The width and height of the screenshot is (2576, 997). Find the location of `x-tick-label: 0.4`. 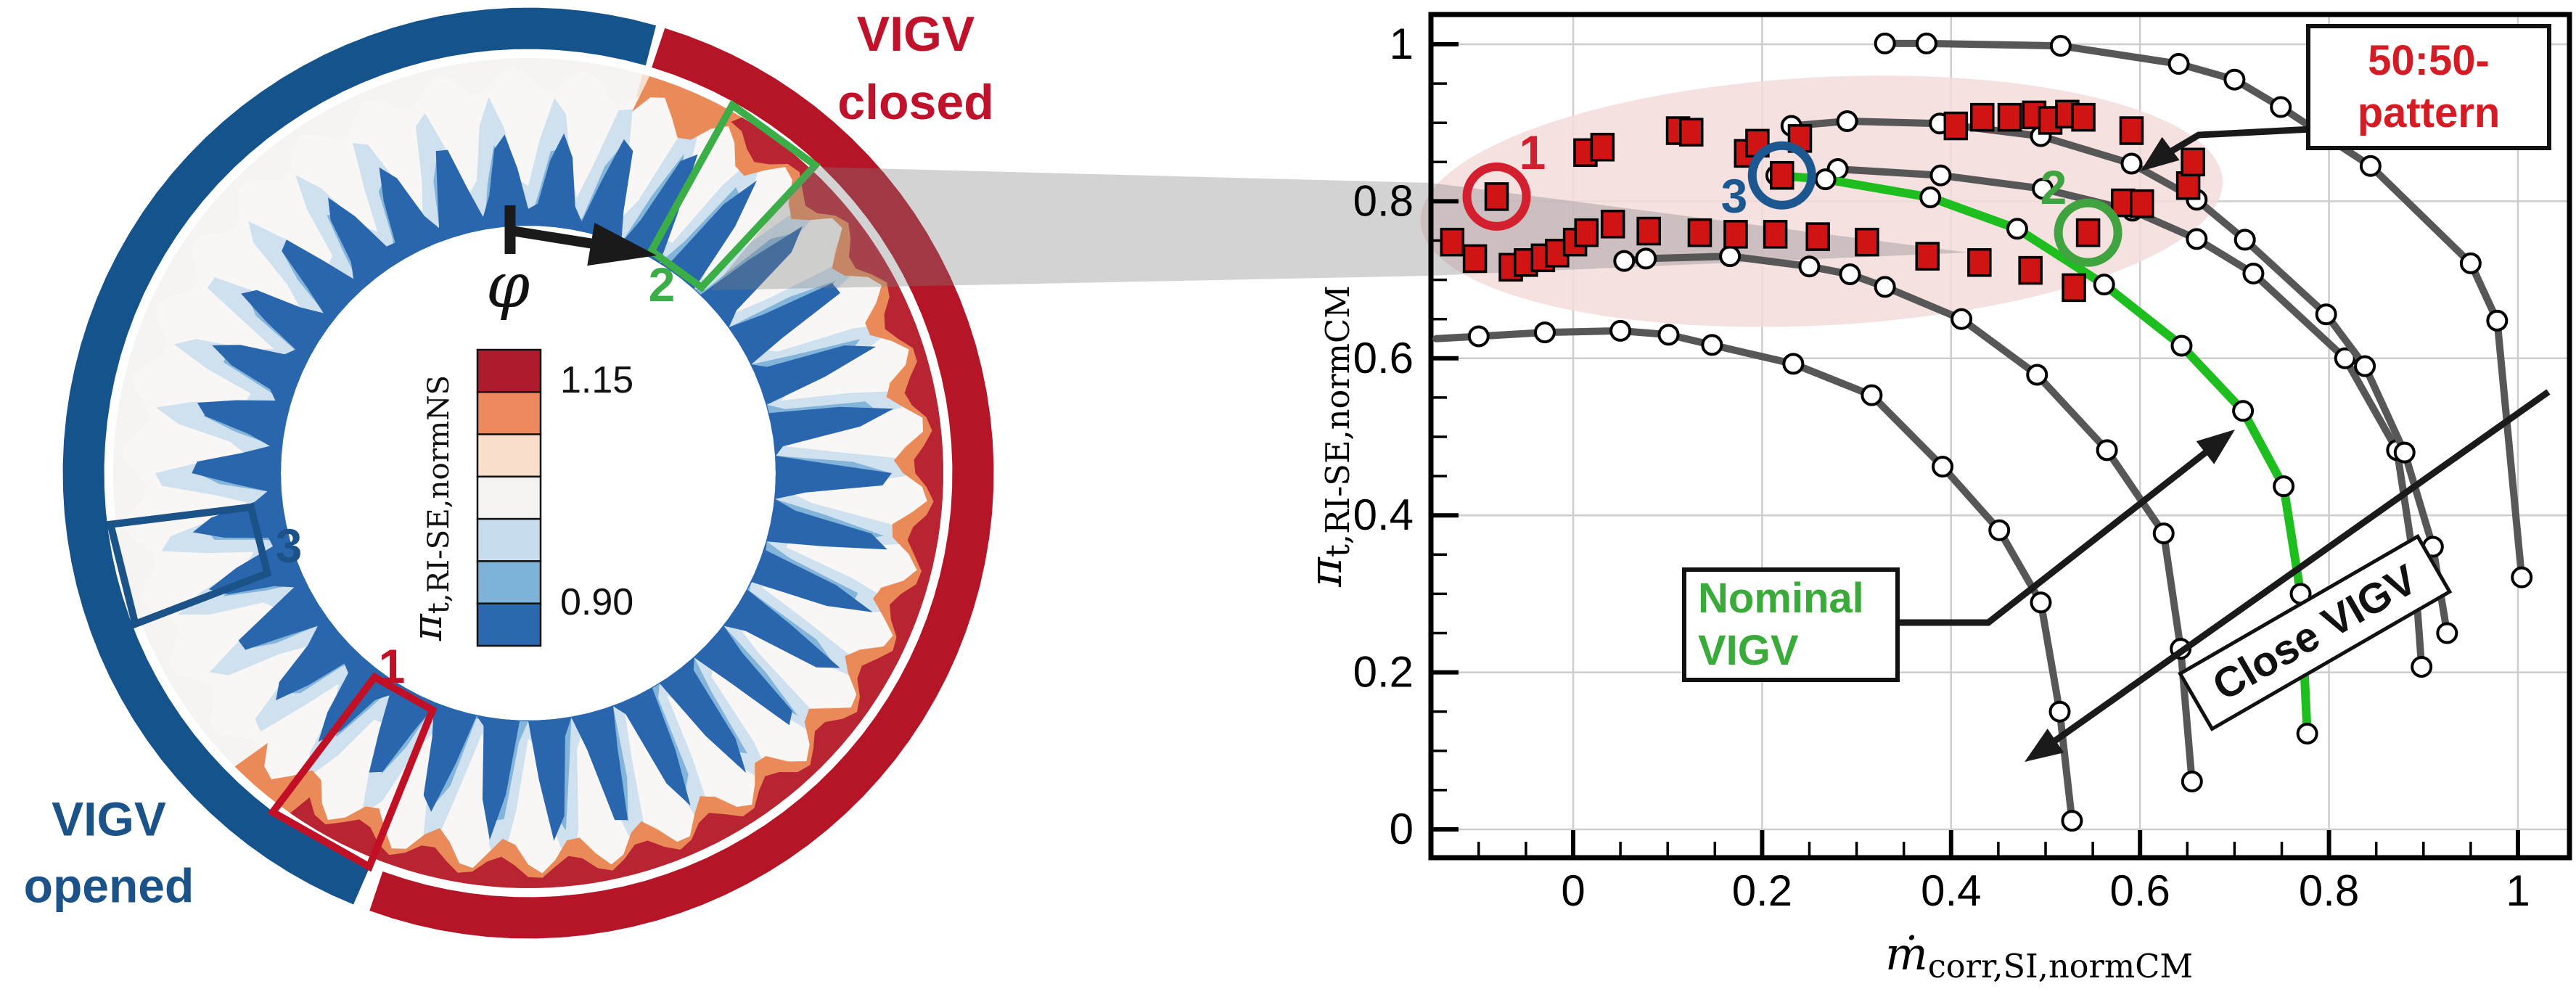

x-tick-label: 0.4 is located at coordinates (1951, 891).